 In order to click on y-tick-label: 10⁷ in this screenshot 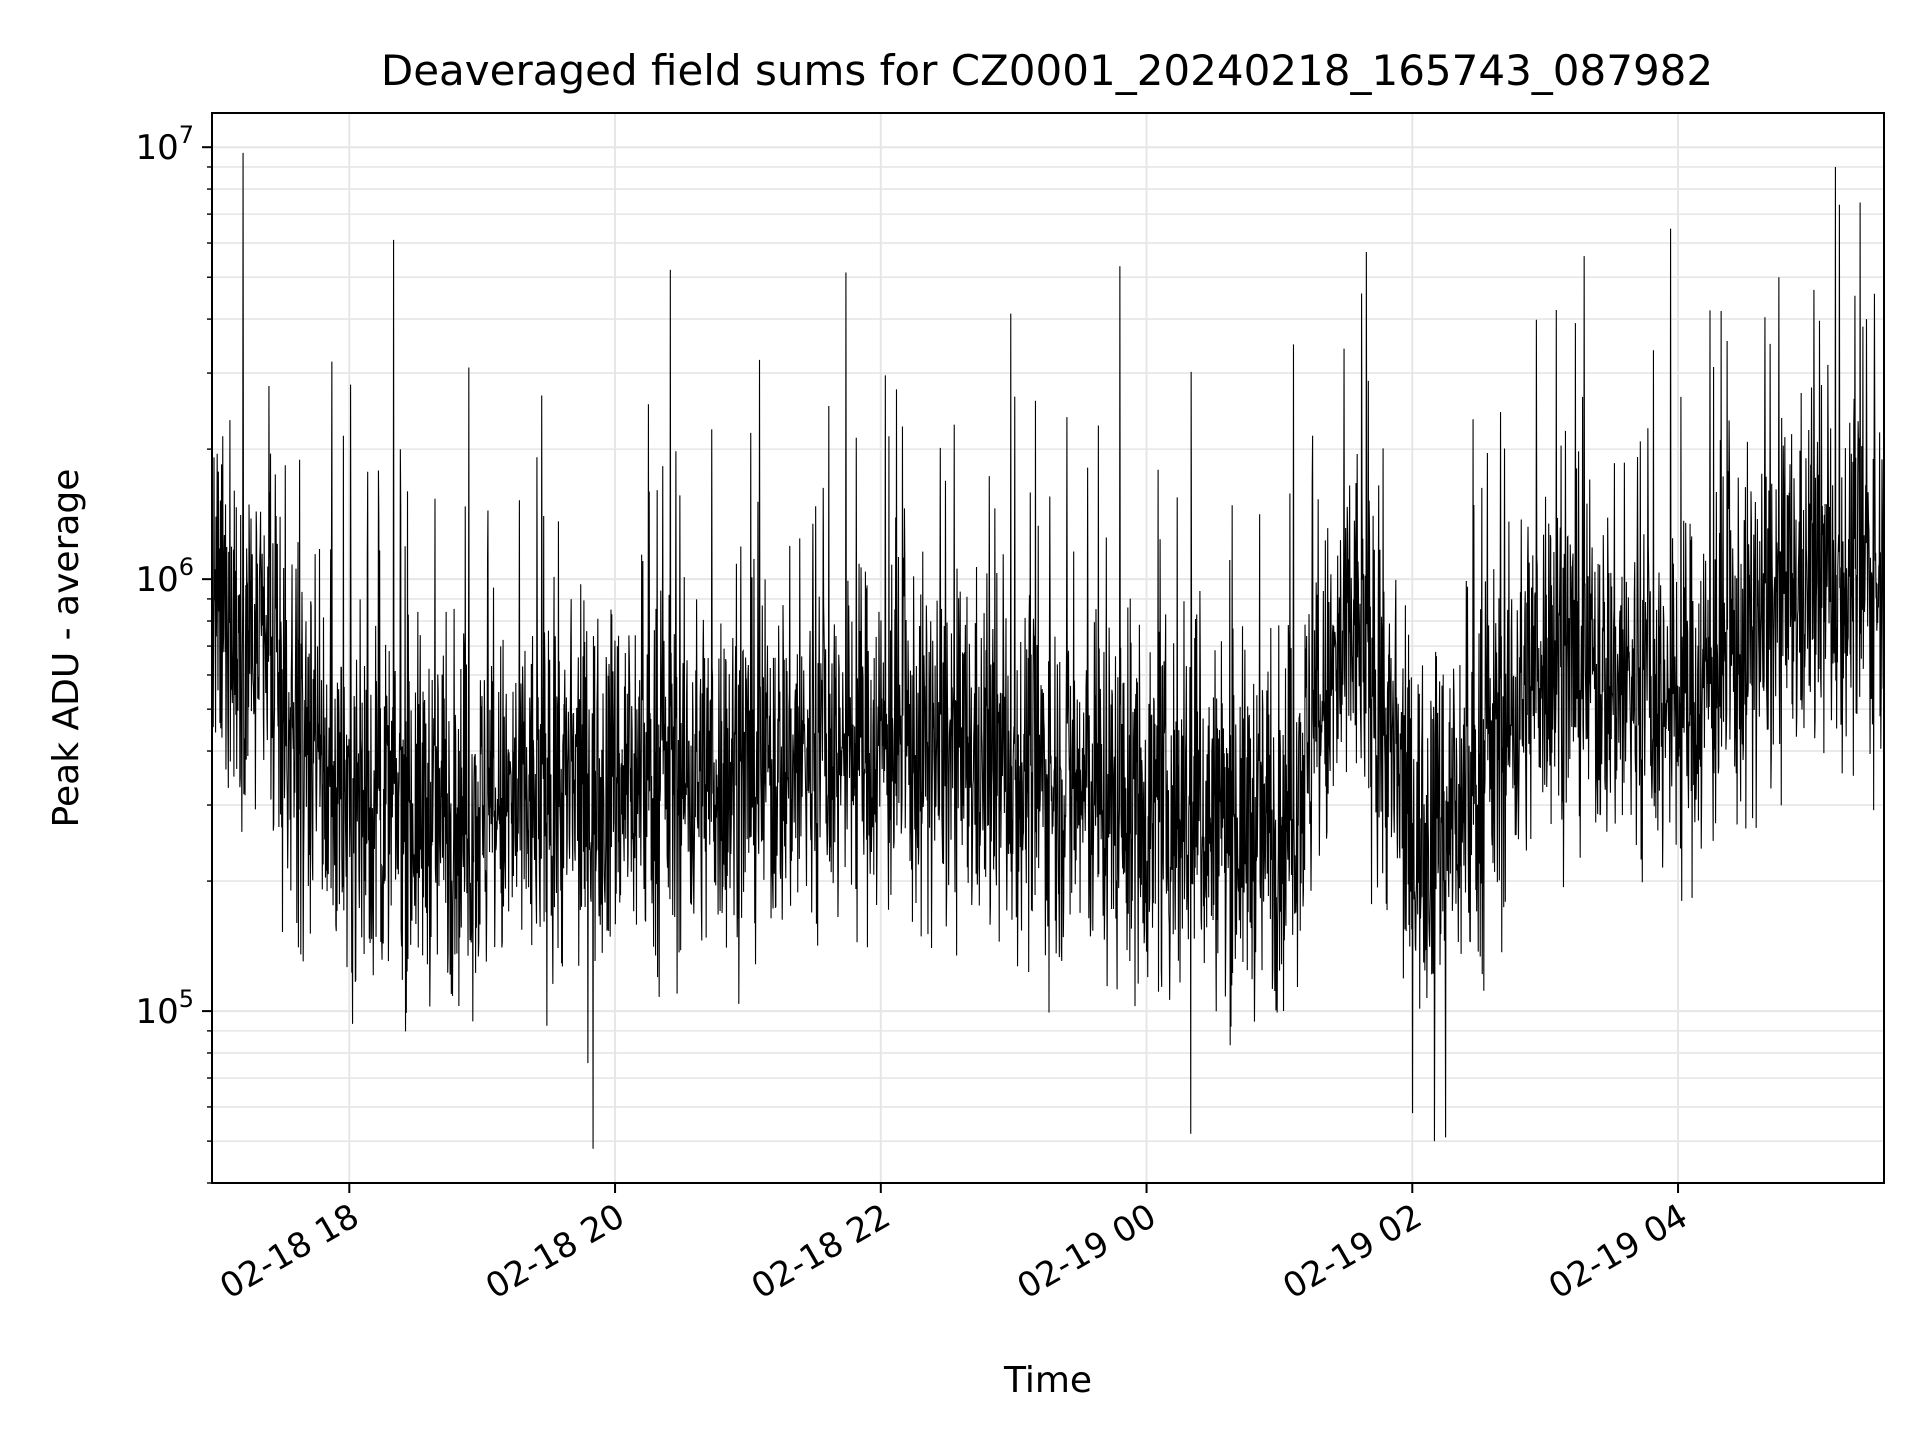, I will do `click(164, 144)`.